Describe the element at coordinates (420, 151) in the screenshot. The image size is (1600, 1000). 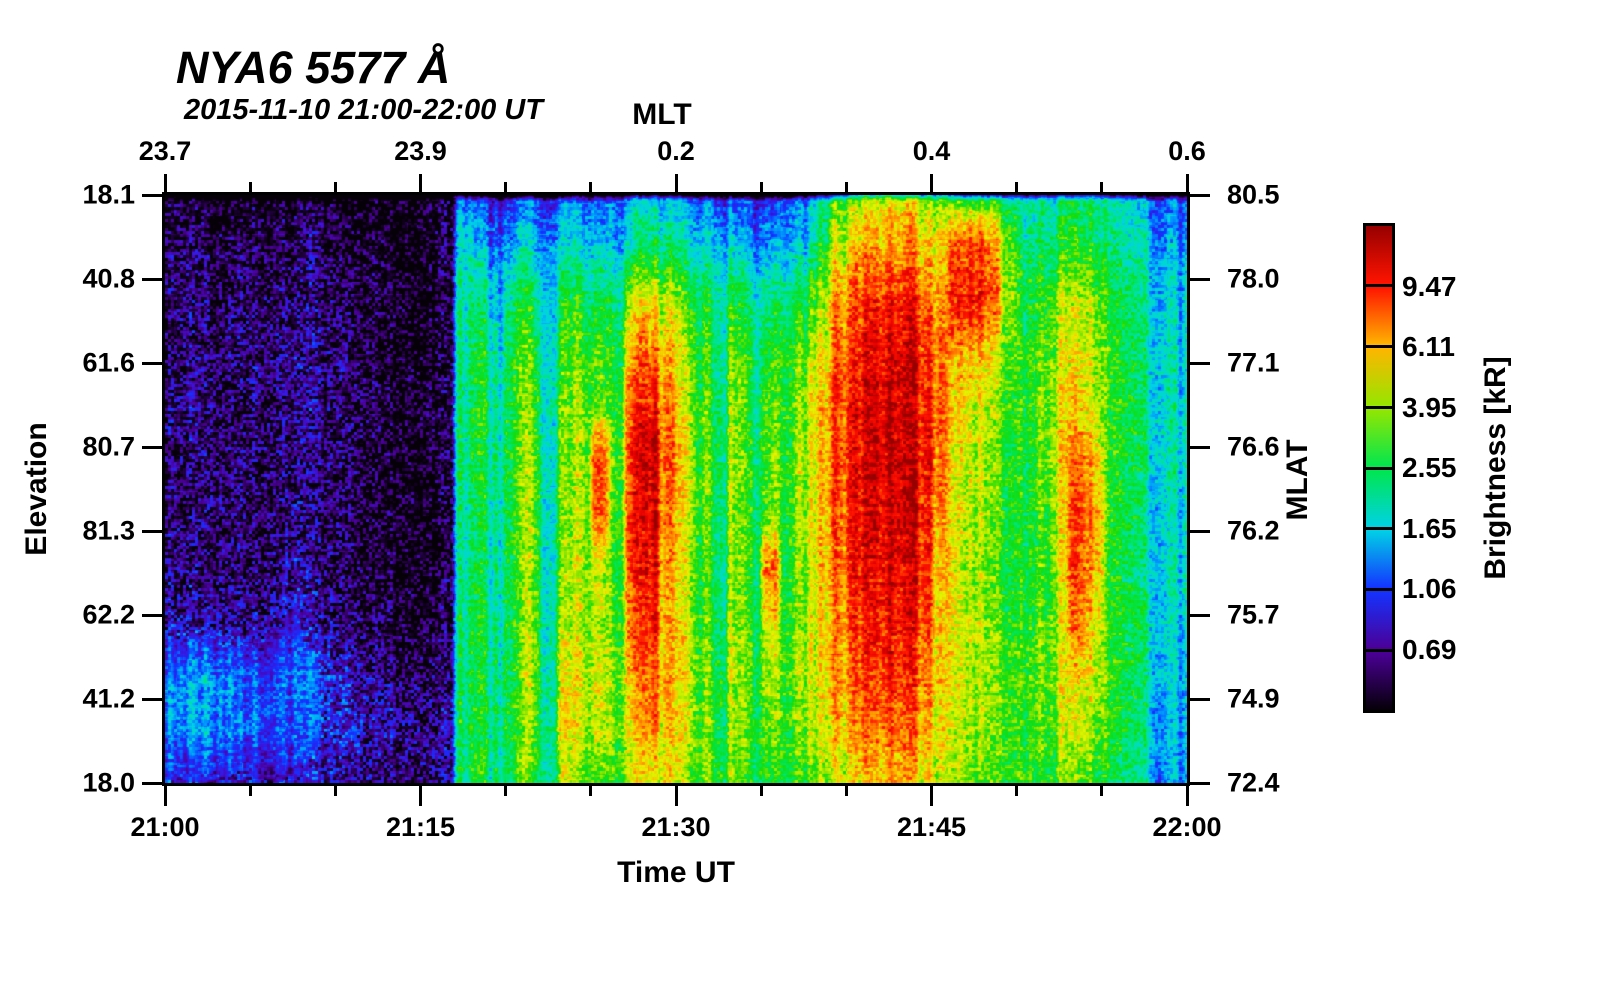
I see `top-axis-tick-label: 23.9` at that location.